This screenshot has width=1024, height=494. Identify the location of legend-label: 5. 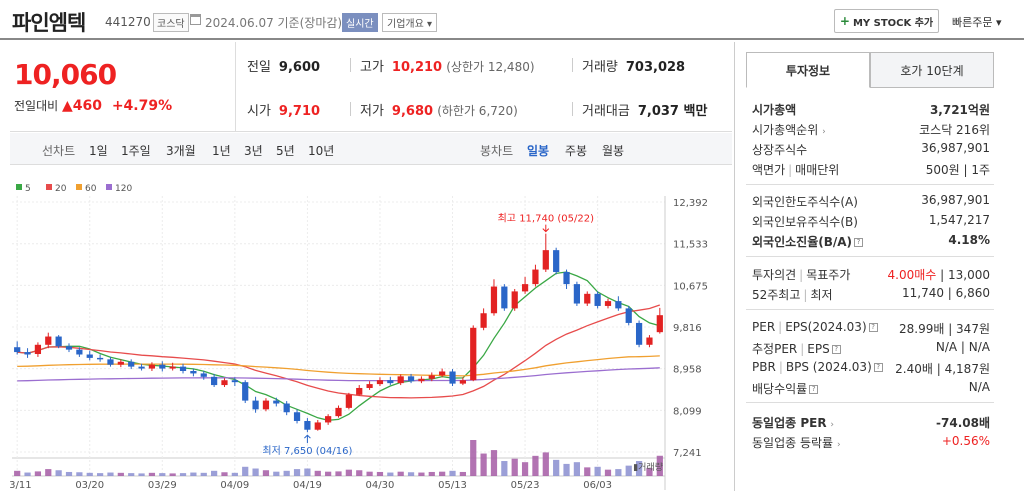
(28, 189).